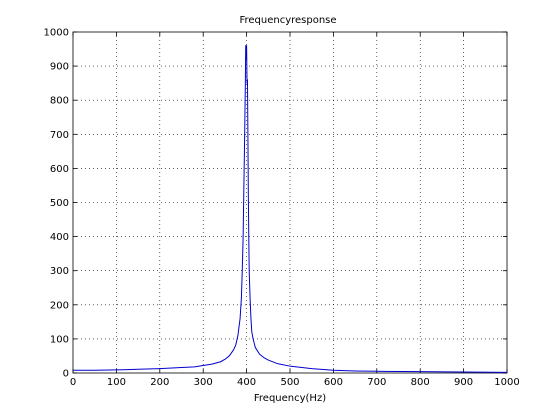 This screenshot has width=560, height=420. What do you see at coordinates (463, 382) in the screenshot?
I see `x-tick-label: 900` at bounding box center [463, 382].